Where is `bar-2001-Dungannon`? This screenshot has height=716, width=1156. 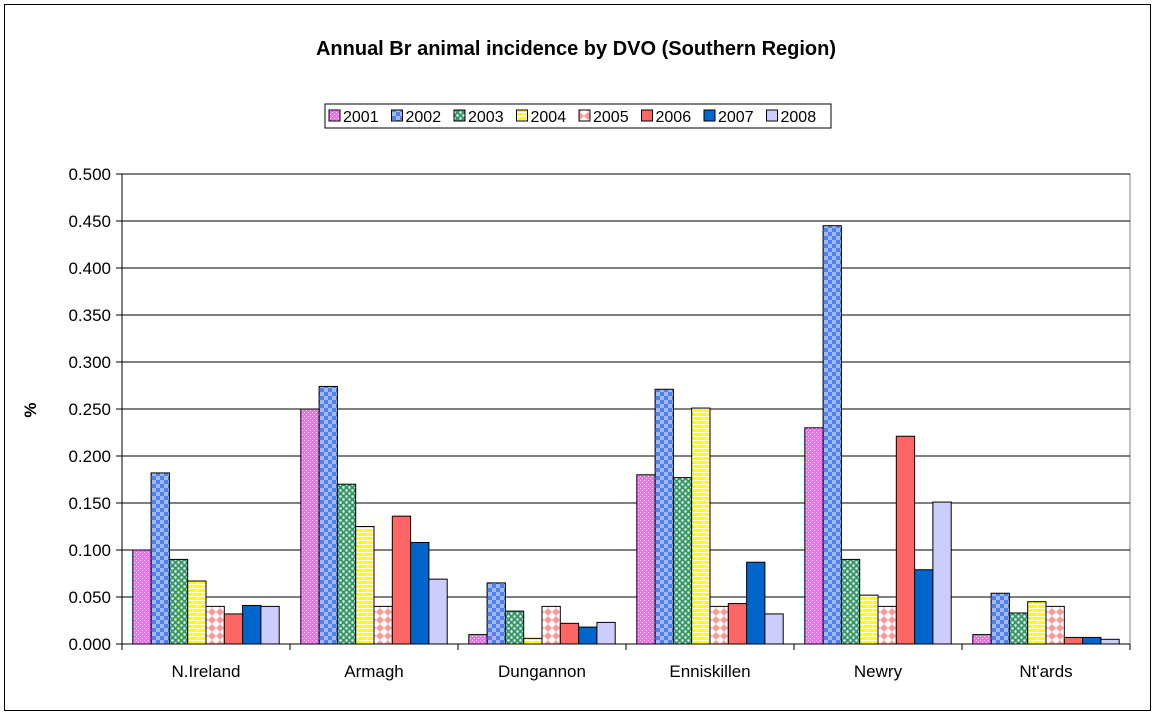
bar-2001-Dungannon is located at coordinates (478, 639).